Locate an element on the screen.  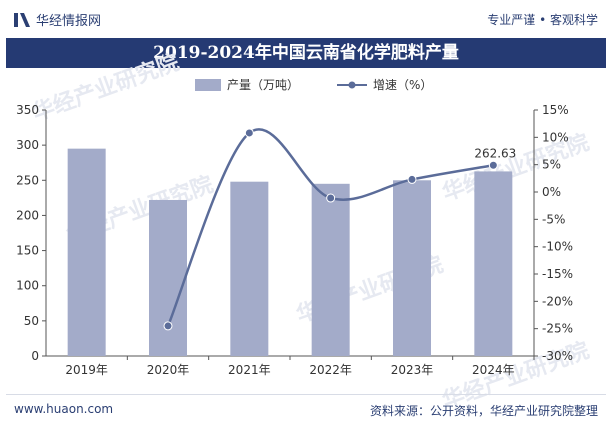
y-right-tick-label: -5% is located at coordinates (553, 219).